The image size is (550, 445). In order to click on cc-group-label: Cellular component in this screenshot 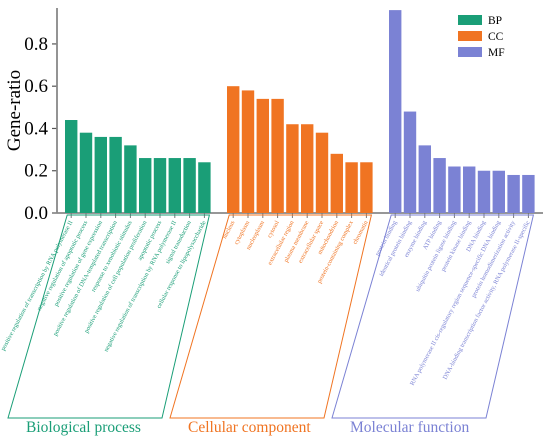, I will do `click(249, 427)`.